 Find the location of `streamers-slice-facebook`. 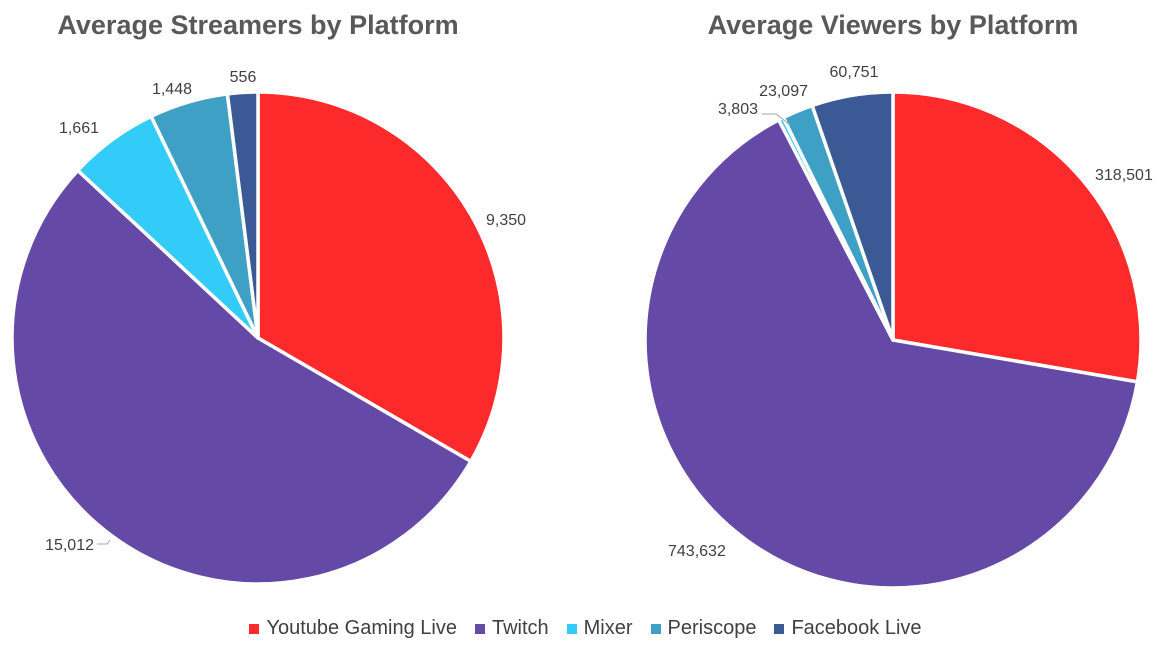

streamers-slice-facebook is located at coordinates (242, 215).